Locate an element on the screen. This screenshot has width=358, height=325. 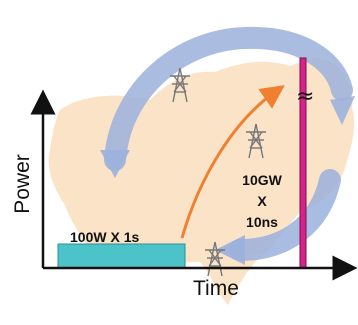
cycle-arrow-lower is located at coordinates (285, 215).